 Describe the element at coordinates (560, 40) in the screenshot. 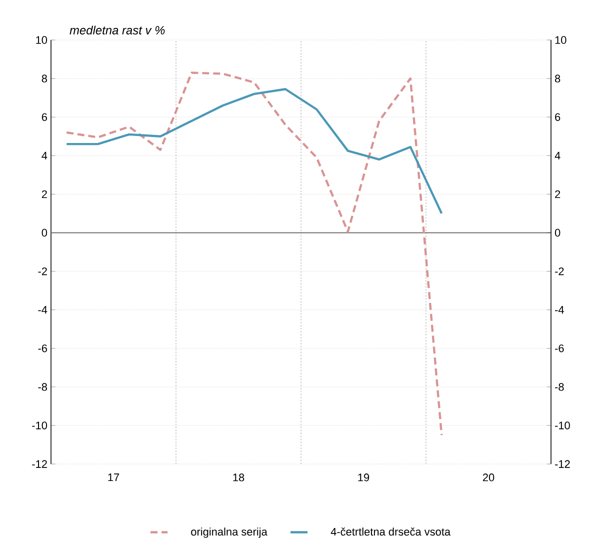

I see `y-tick-label: 10` at that location.